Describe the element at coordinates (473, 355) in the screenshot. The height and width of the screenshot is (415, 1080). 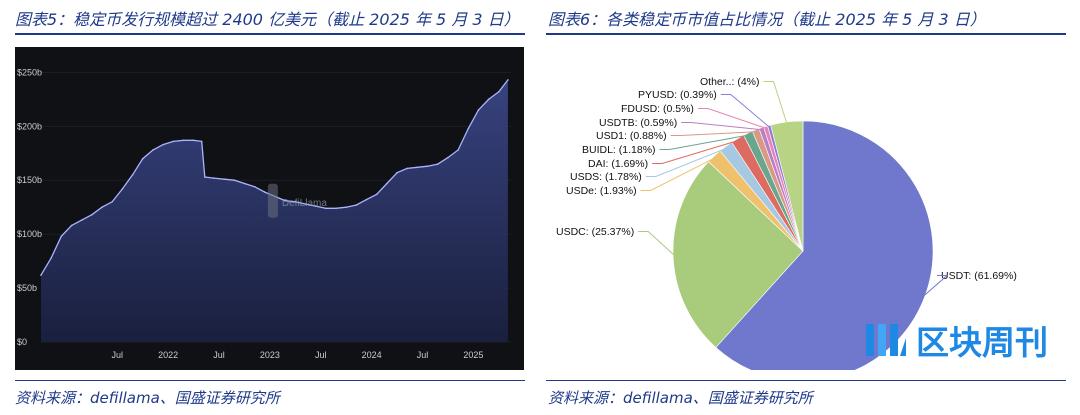
I see `x-tick-label: 2025` at that location.